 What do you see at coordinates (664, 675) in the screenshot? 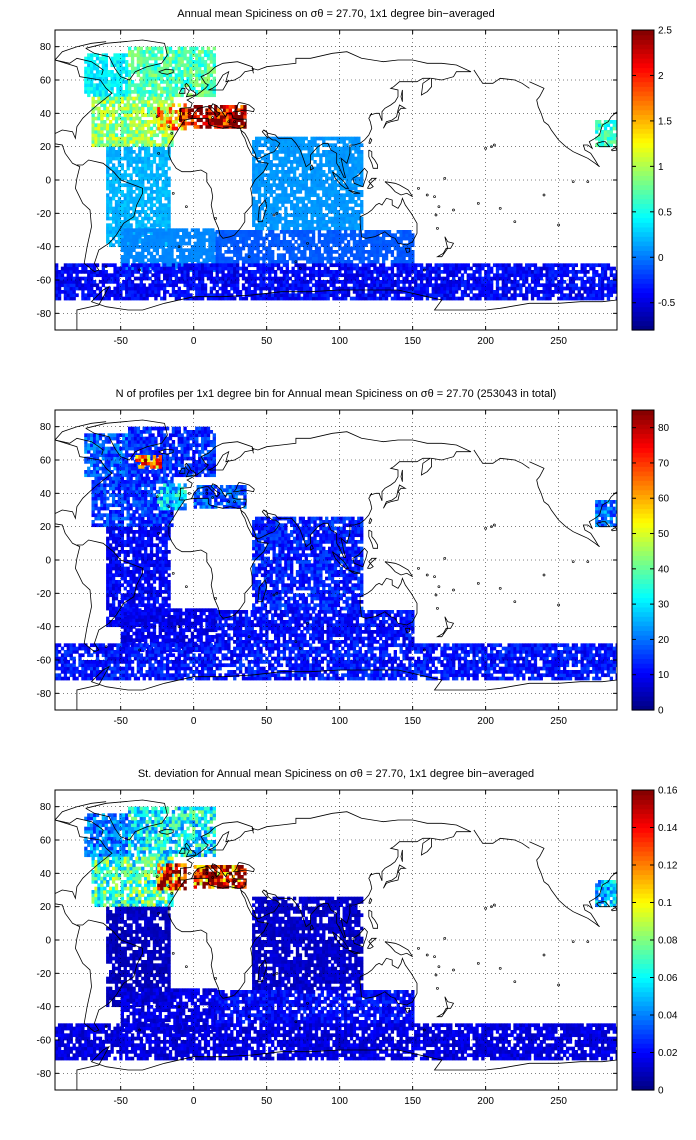
I see `colorbar-tick-label: 10` at bounding box center [664, 675].